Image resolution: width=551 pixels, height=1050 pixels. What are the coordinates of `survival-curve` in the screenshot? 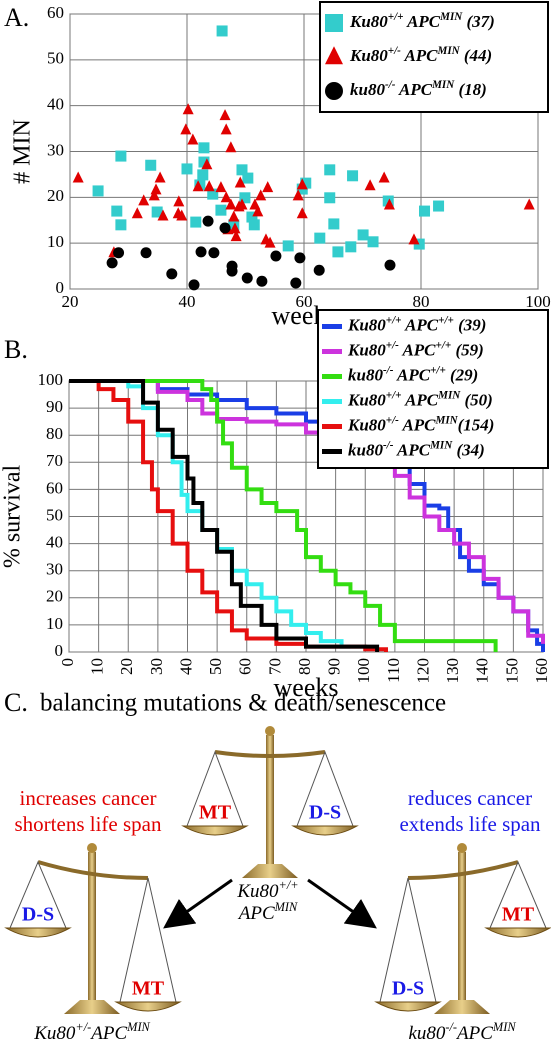 It's located at (224, 515).